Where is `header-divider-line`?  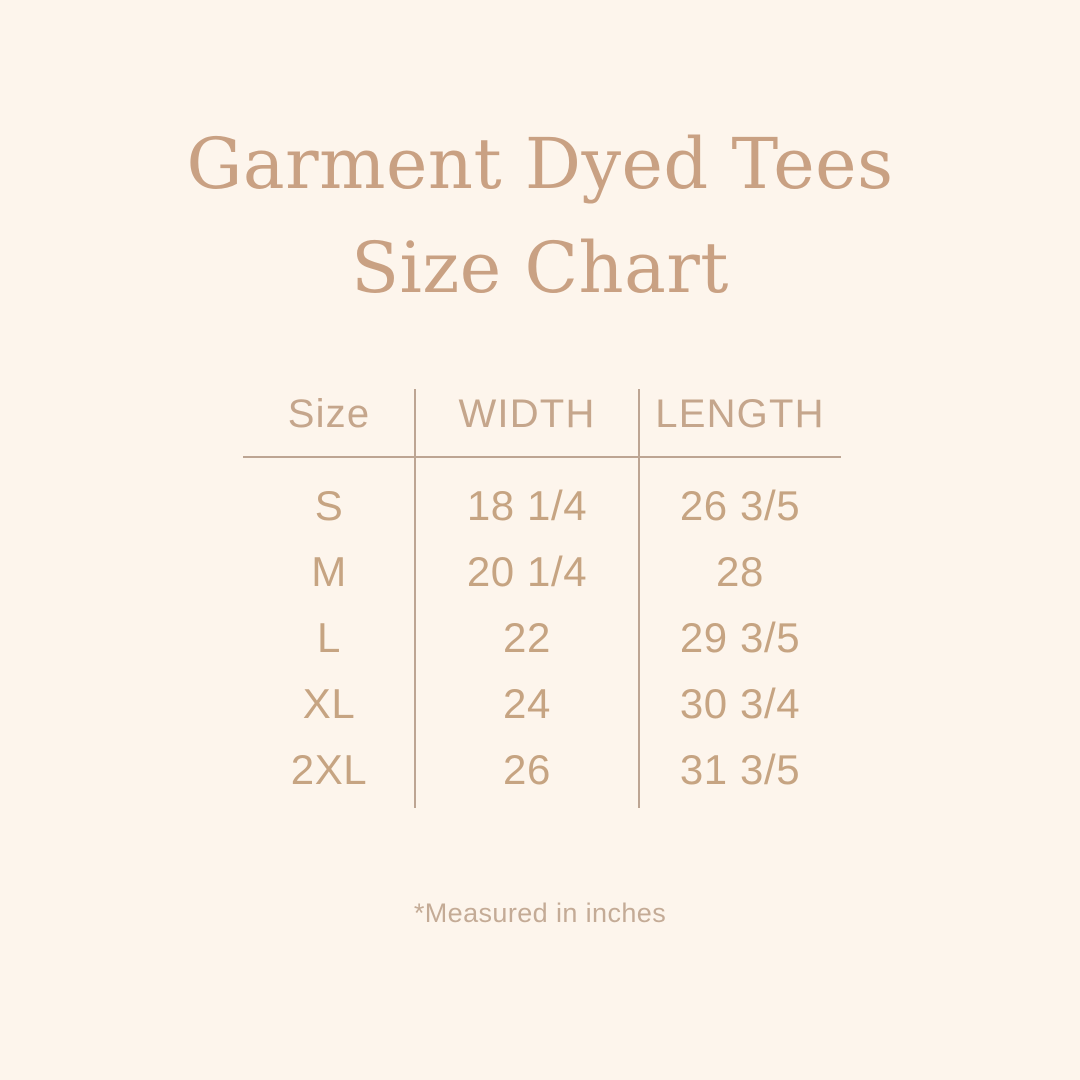 header-divider-line is located at coordinates (542, 457).